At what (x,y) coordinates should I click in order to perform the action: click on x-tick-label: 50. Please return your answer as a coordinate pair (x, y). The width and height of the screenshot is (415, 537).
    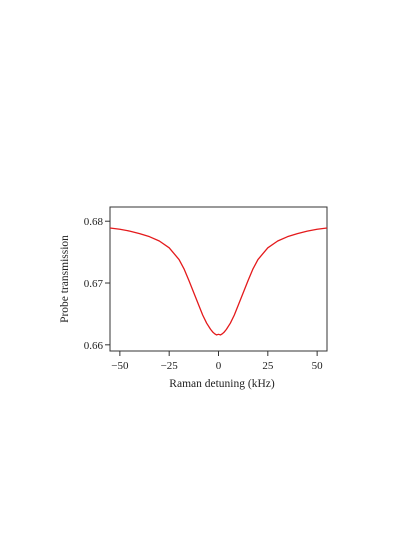
    Looking at the image, I should click on (318, 366).